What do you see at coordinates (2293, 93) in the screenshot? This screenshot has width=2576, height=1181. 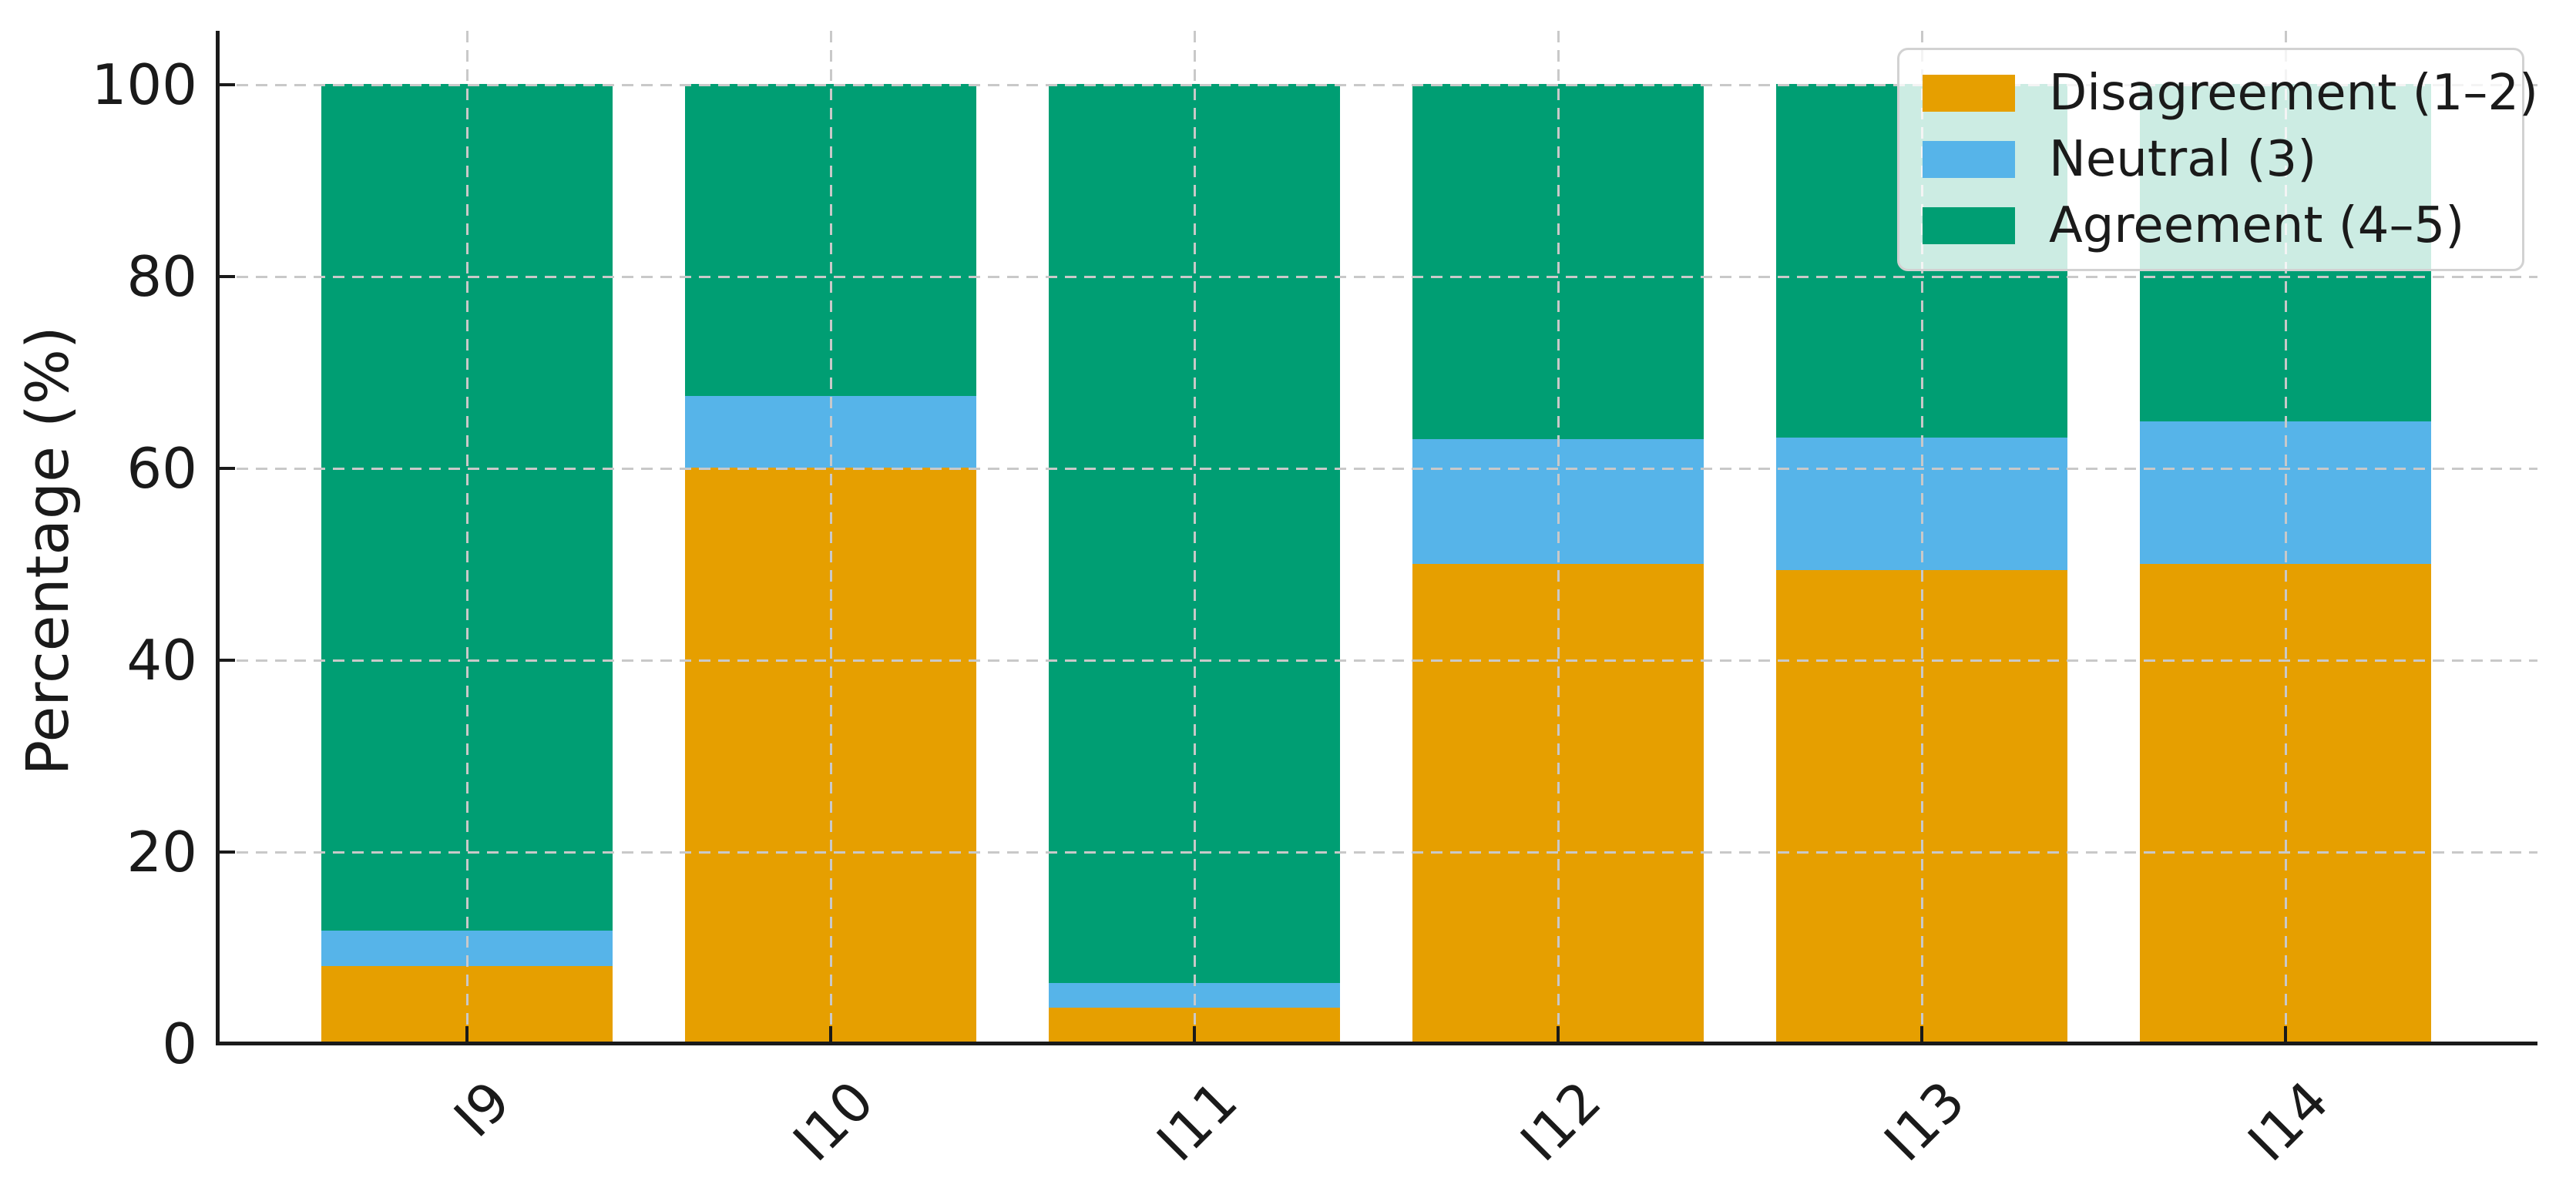 I see `legend-label: Disagreement (1–2)` at bounding box center [2293, 93].